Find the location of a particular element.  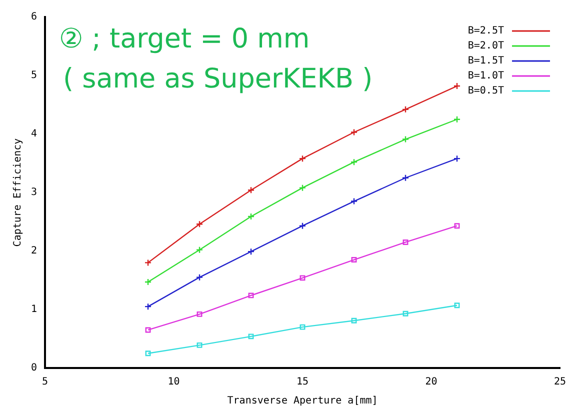

y-tick-label: 1 is located at coordinates (34, 310).